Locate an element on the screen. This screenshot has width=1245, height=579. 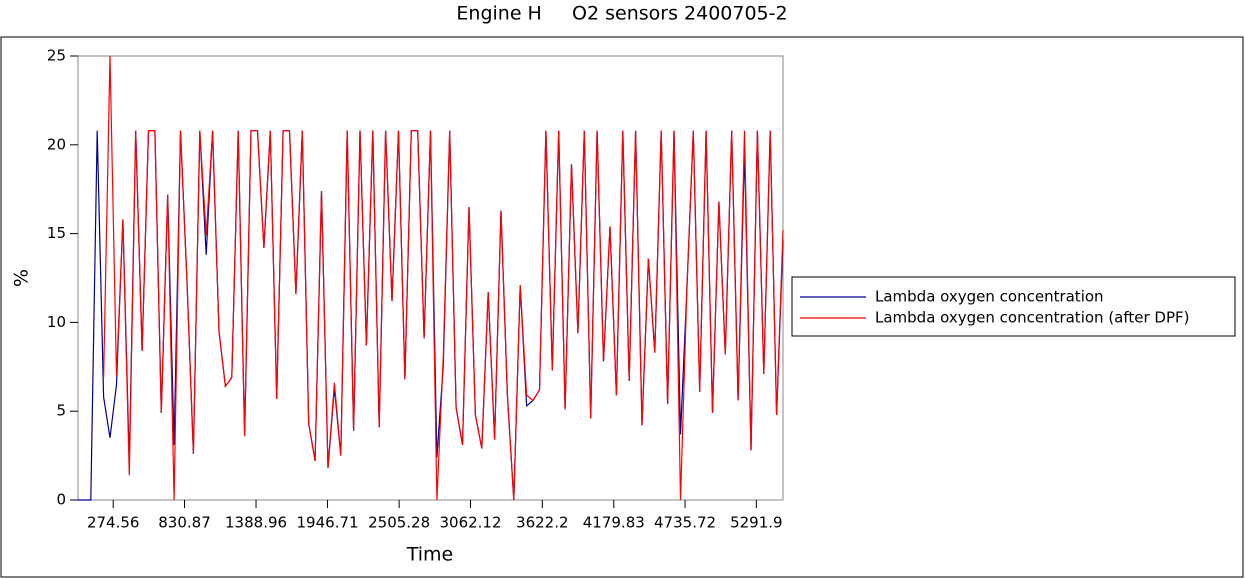
x-tick-label: 830.87 is located at coordinates (184, 523).